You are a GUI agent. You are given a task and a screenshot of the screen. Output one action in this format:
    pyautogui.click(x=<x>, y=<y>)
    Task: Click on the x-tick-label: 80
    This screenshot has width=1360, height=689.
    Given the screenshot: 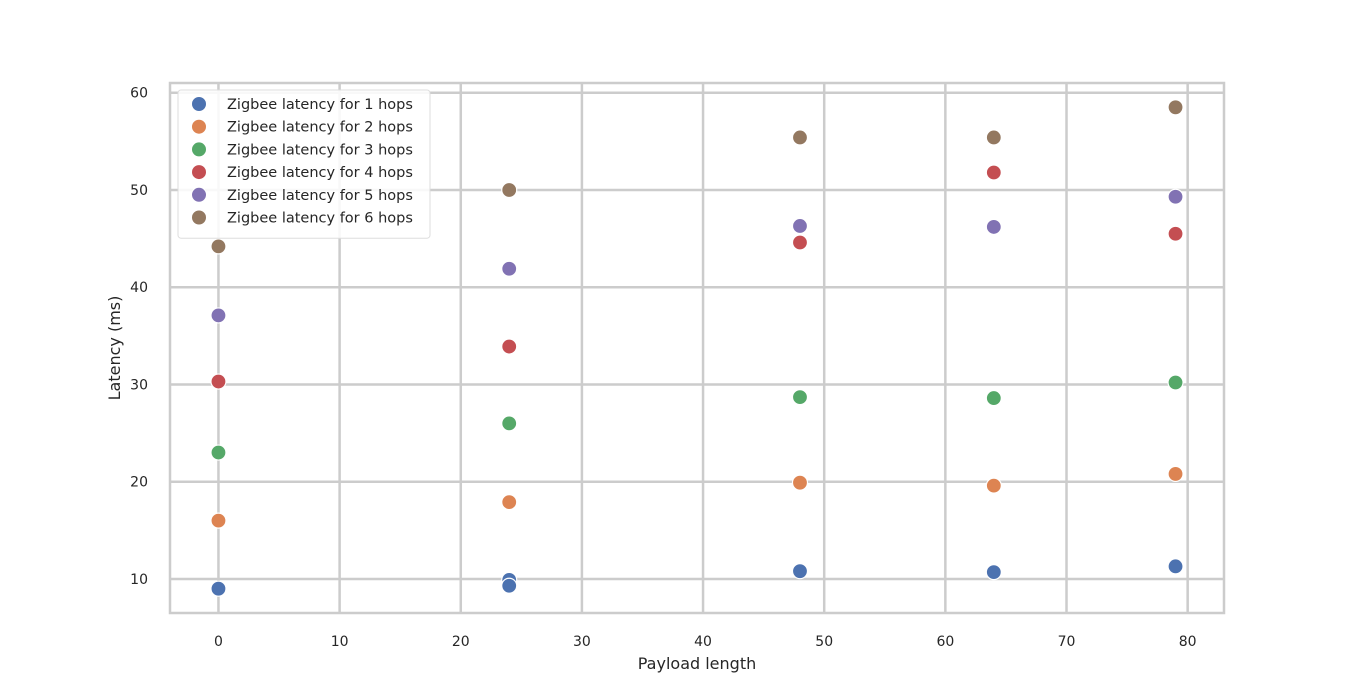 What is the action you would take?
    pyautogui.click(x=1188, y=642)
    